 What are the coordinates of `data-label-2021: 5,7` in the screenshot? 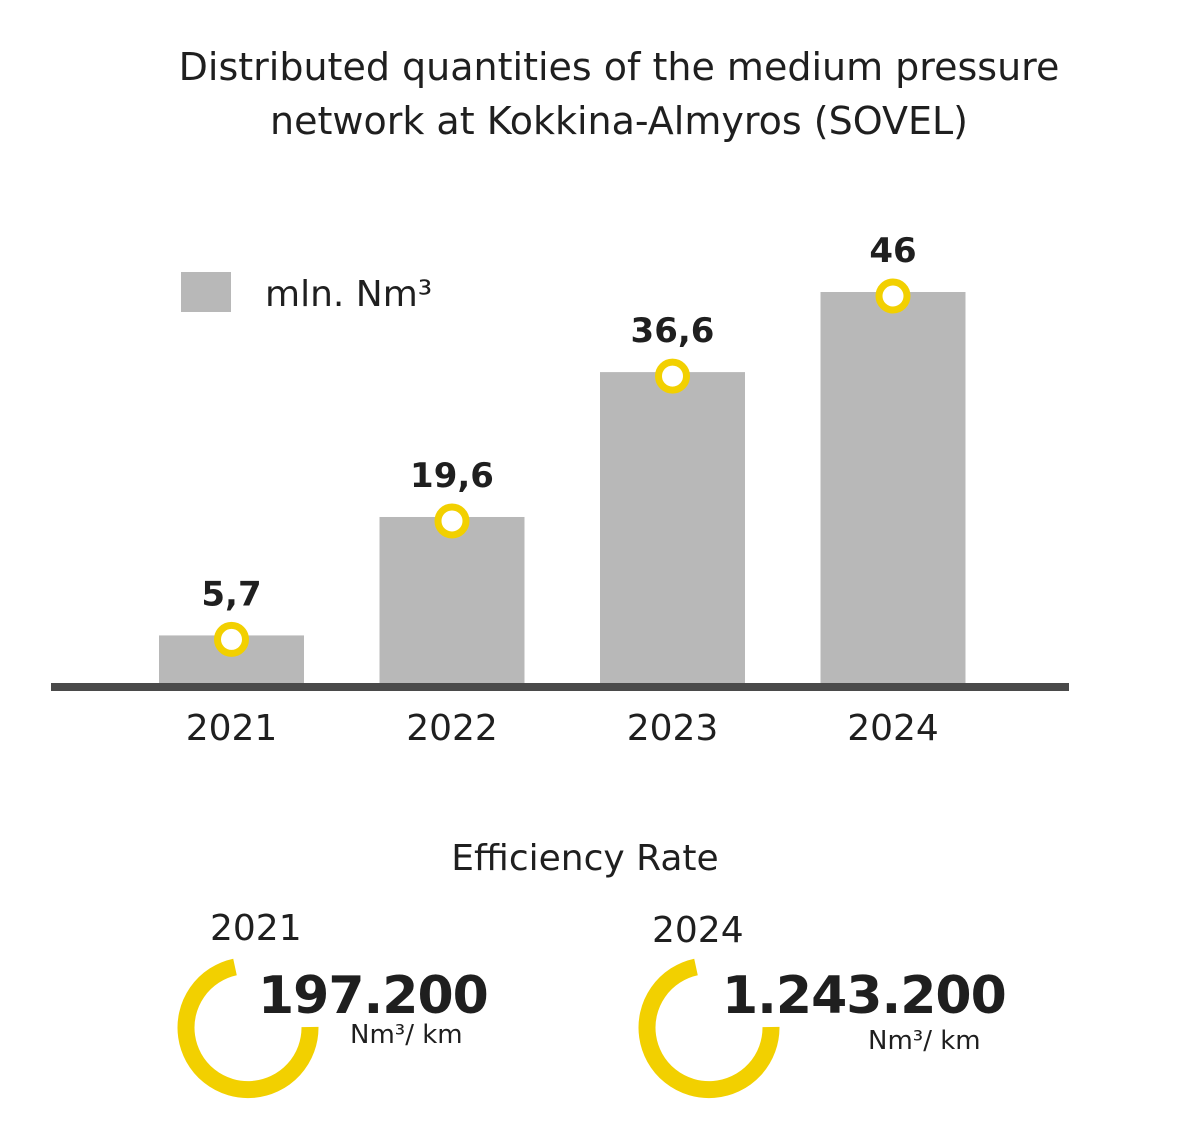 It's located at (231, 594).